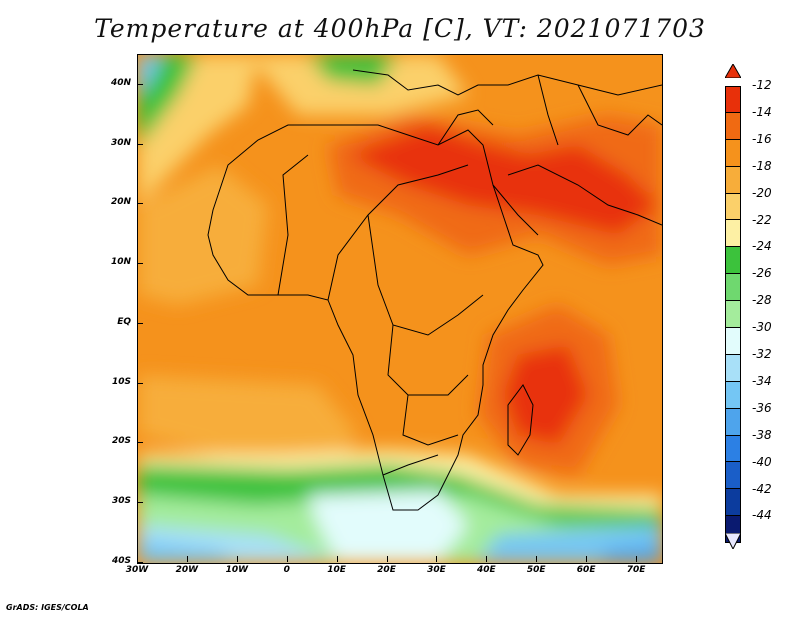 The image size is (800, 618). I want to click on colorbar-label: -34, so click(762, 380).